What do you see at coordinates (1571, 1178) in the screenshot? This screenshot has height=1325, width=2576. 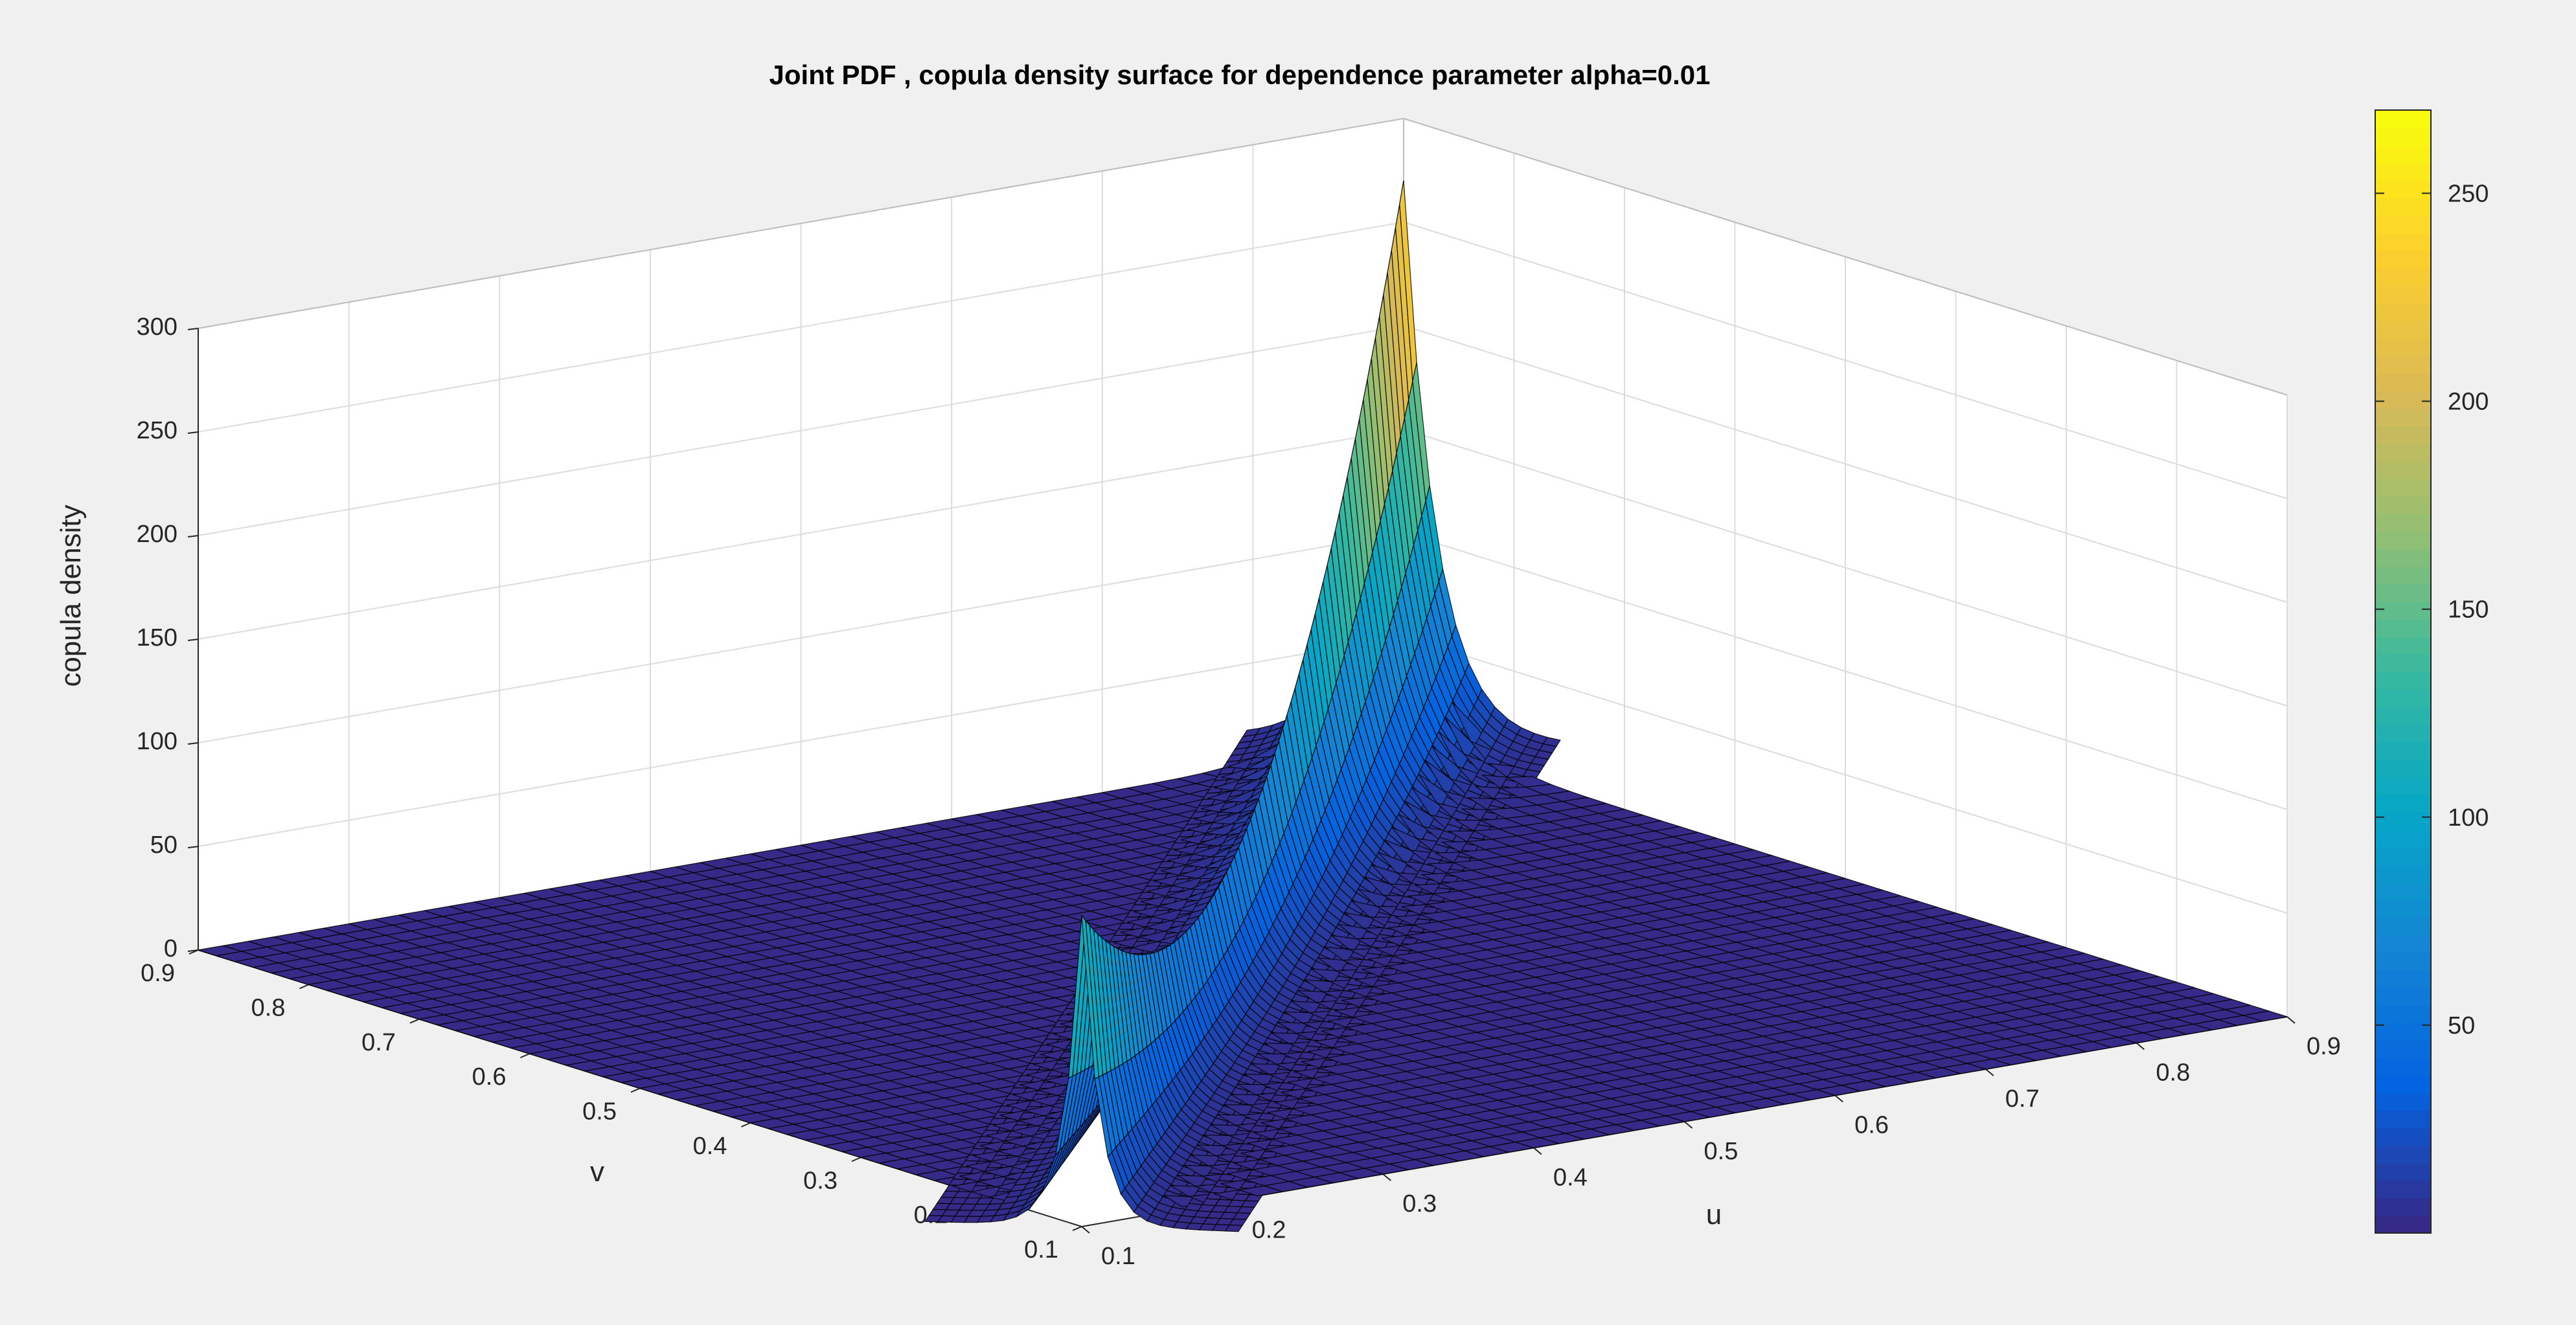 I see `u-tick-label: 0.4` at bounding box center [1571, 1178].